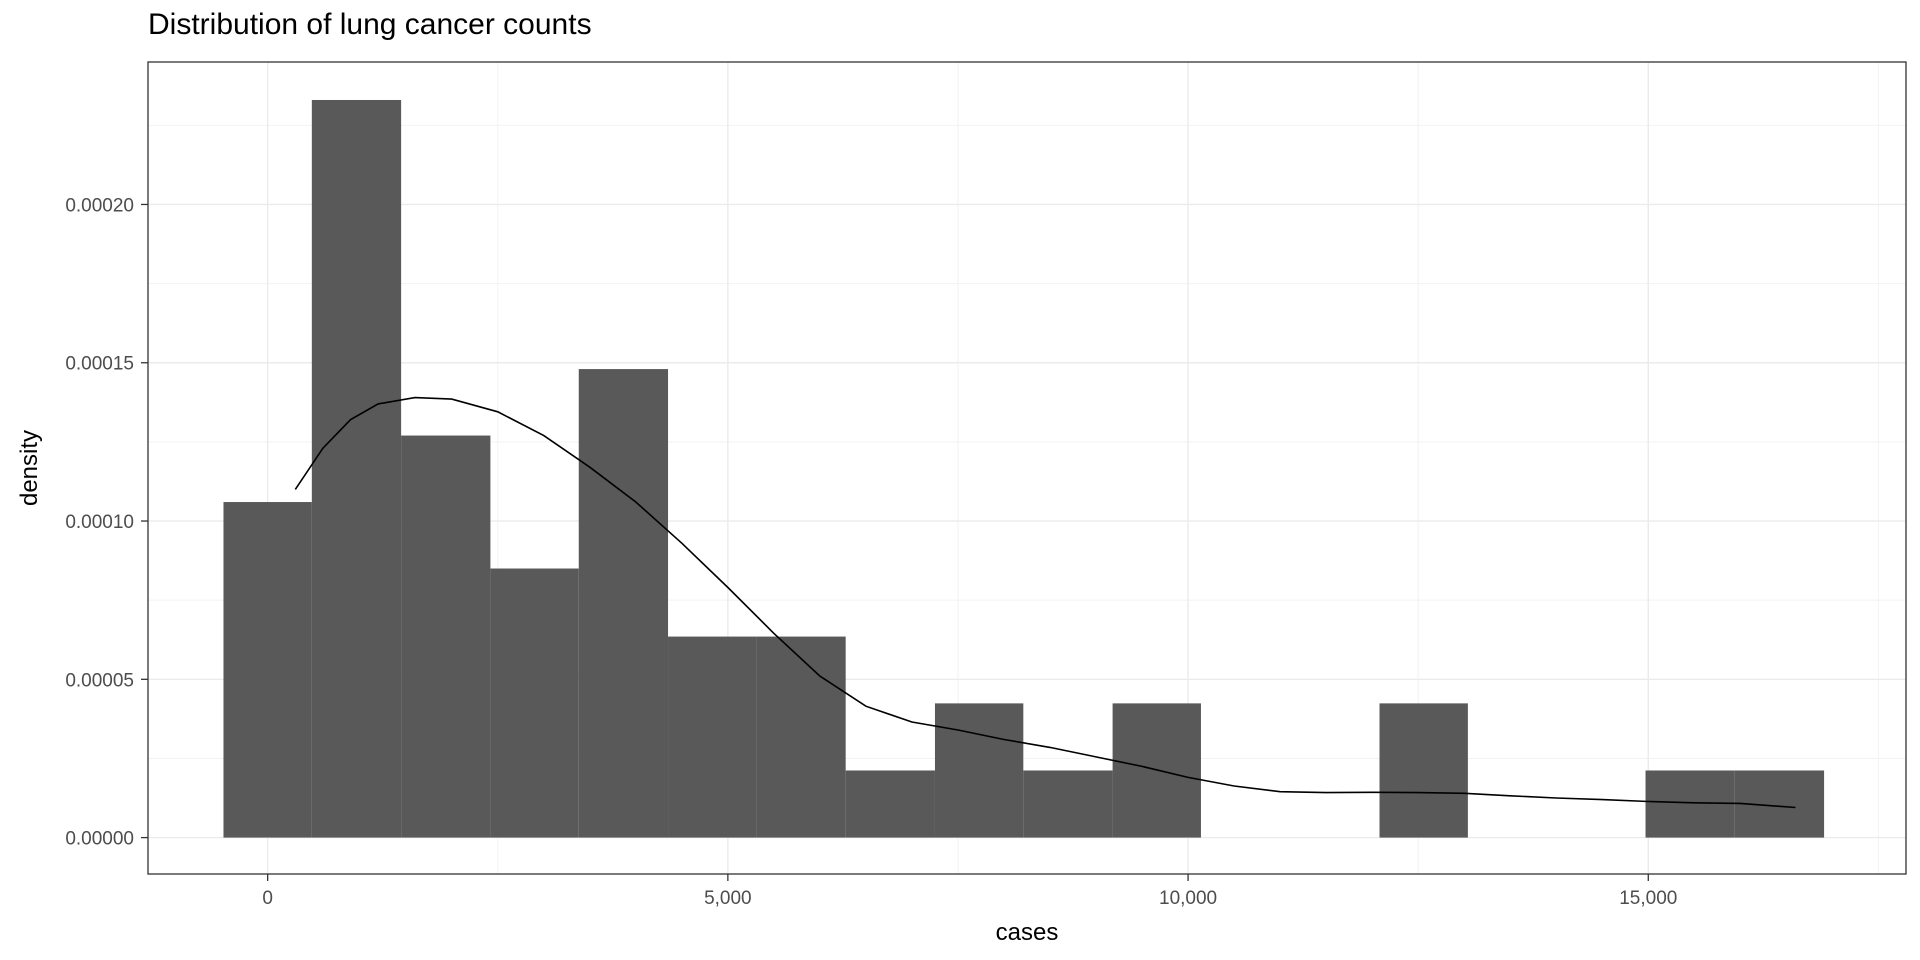 Image resolution: width=1920 pixels, height=960 pixels. What do you see at coordinates (1027, 932) in the screenshot?
I see `x-axis-title: cases` at bounding box center [1027, 932].